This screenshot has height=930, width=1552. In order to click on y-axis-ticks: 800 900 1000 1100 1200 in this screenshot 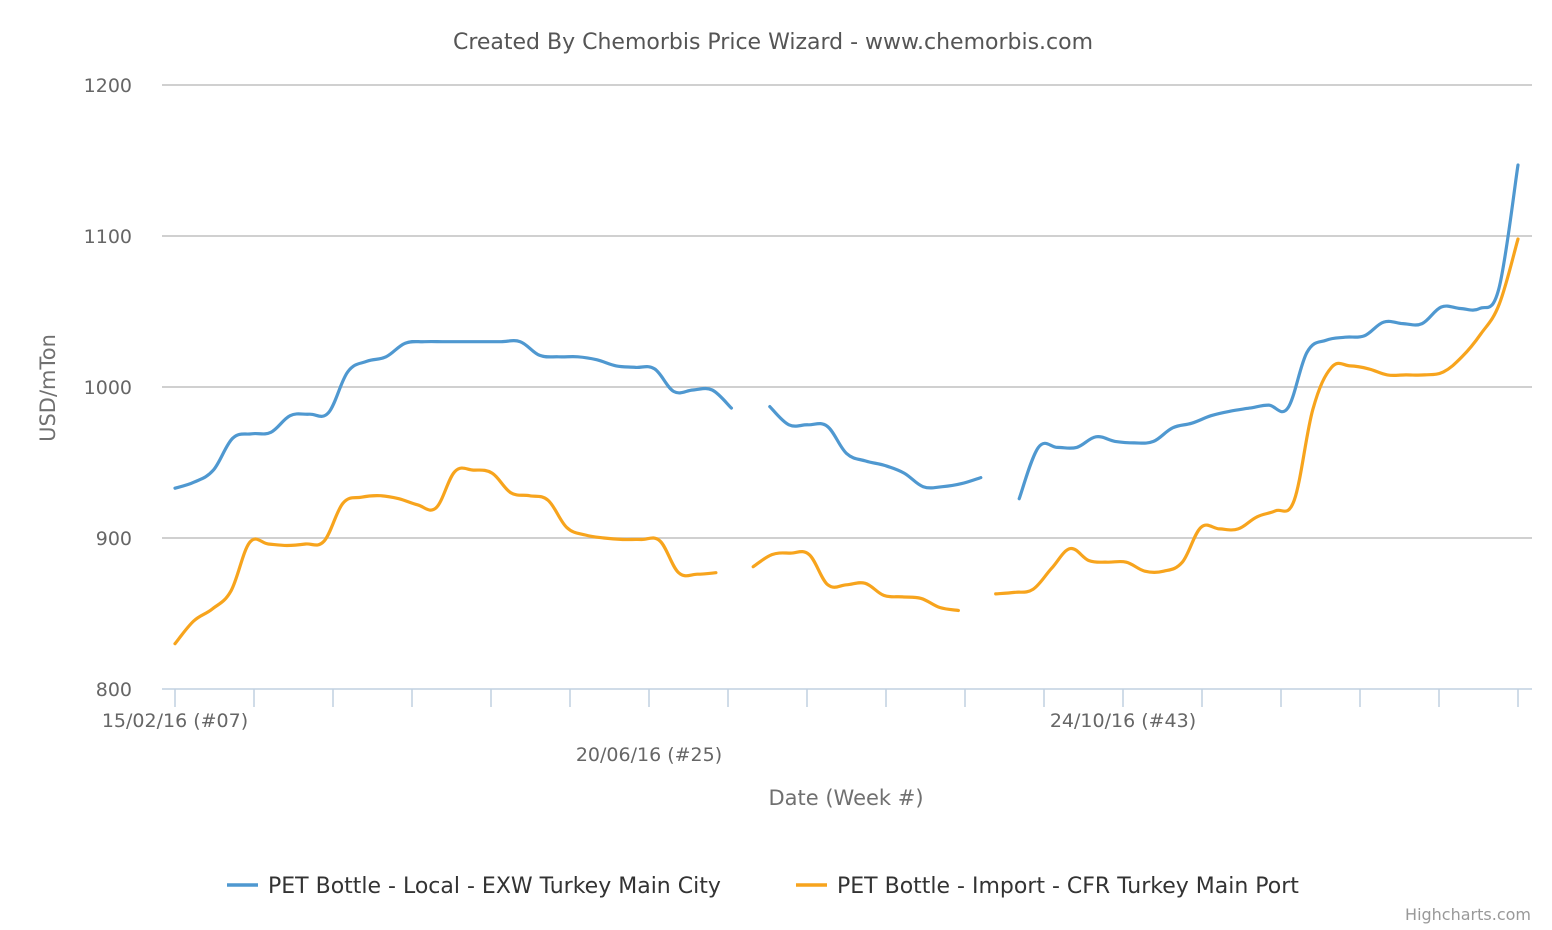, I will do `click(108, 388)`.